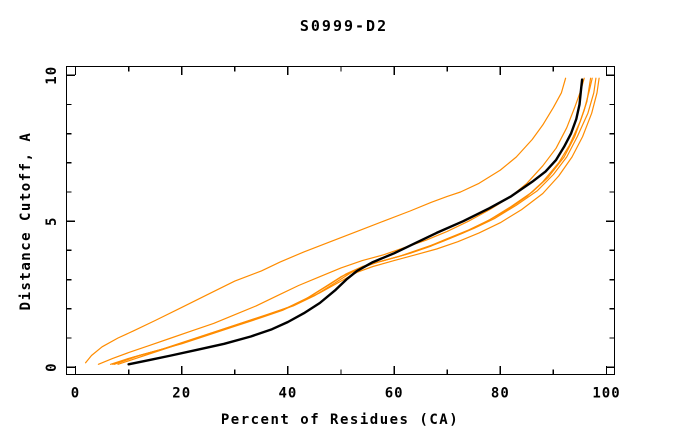 This screenshot has width=680, height=440. What do you see at coordinates (288, 394) in the screenshot?
I see `x-tick-label: 40` at bounding box center [288, 394].